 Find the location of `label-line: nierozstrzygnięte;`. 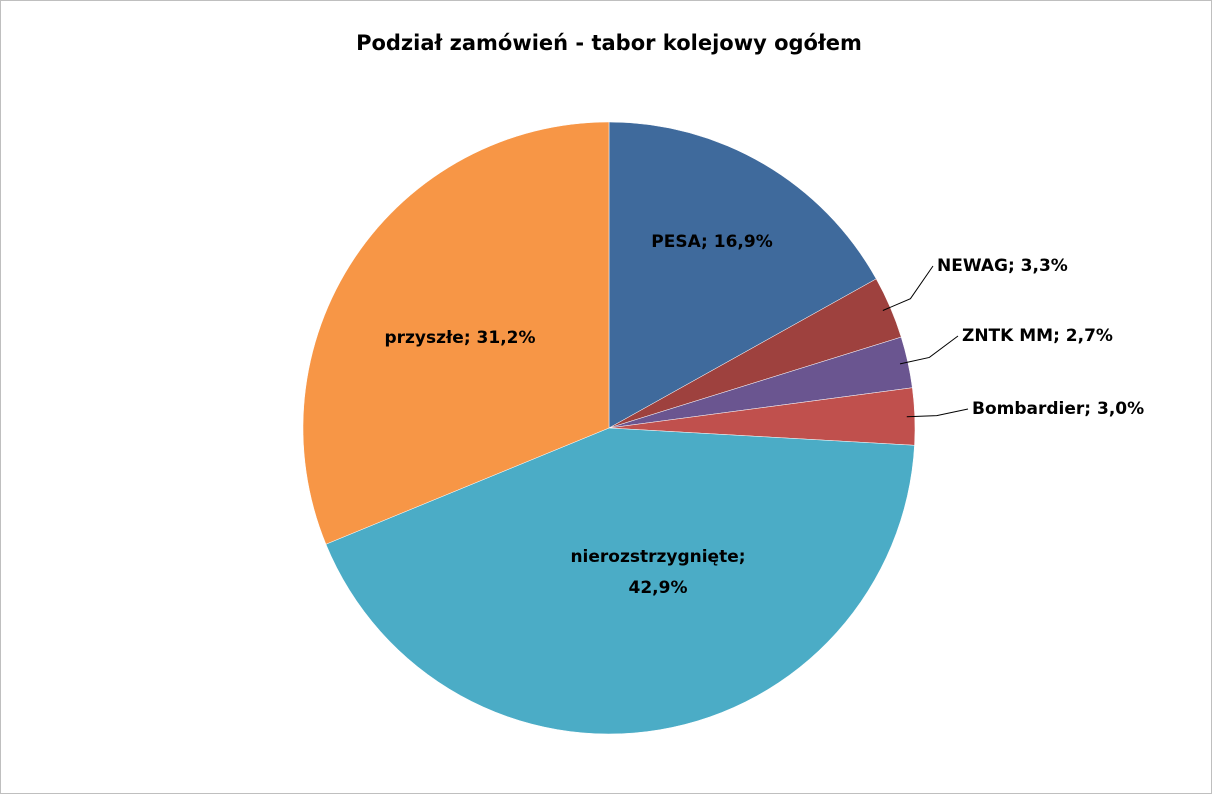

label-line: nierozstrzygnięte; is located at coordinates (657, 557).